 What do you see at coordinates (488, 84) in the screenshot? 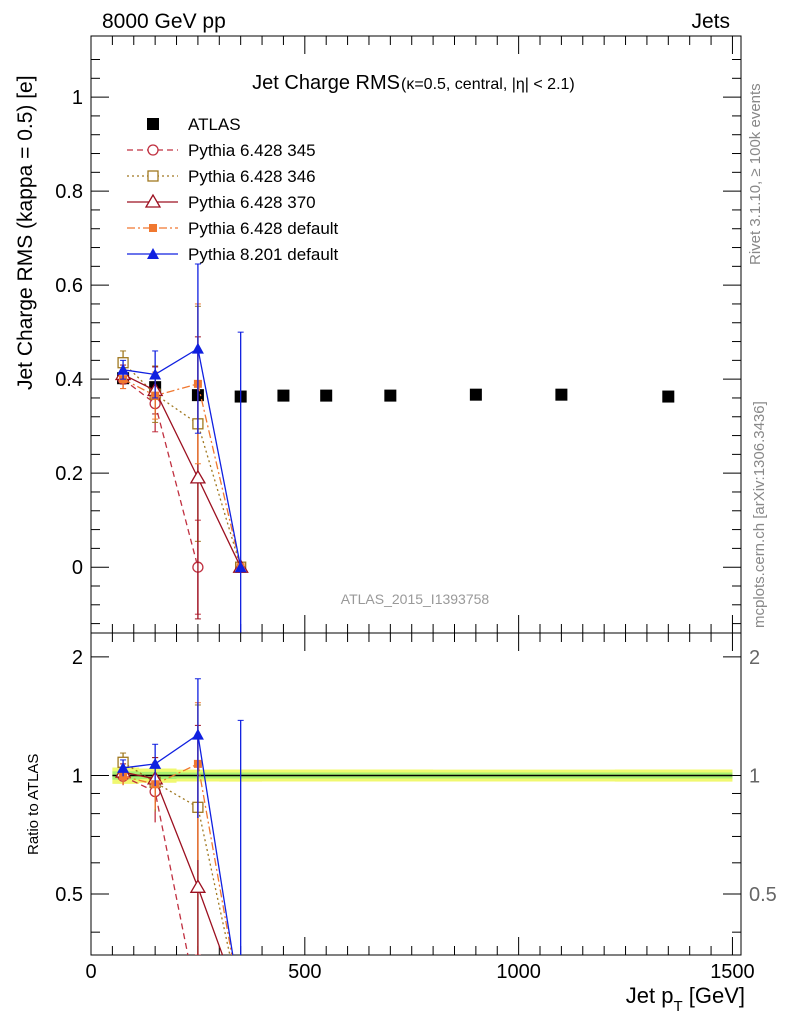
I see `main-plot-subtitle: (κ=0.5, central, |η| < 2.1)` at bounding box center [488, 84].